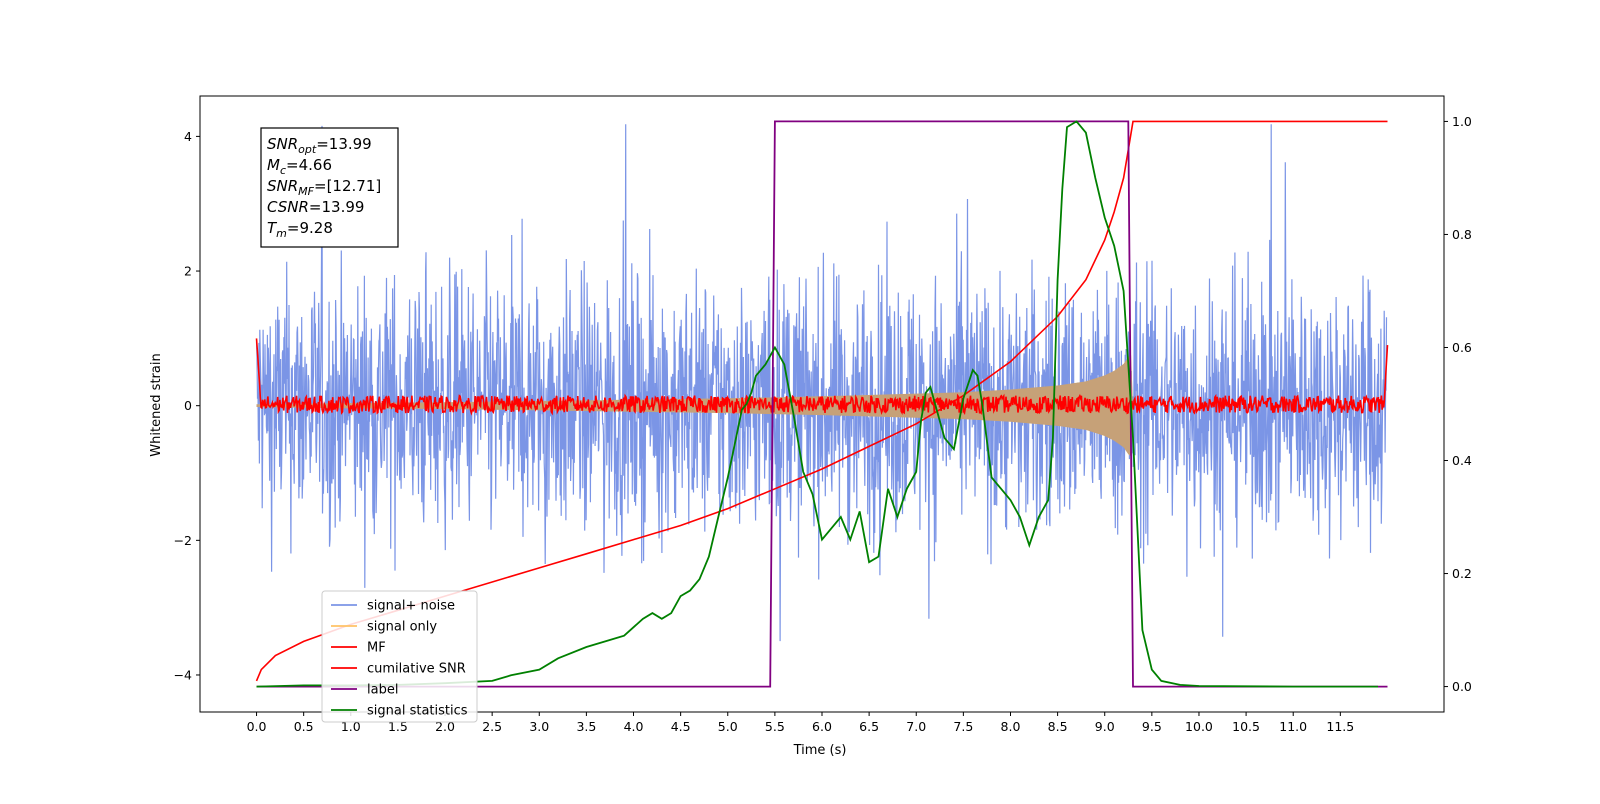  What do you see at coordinates (319, 145) in the screenshot?
I see `annotation-line: SNRopt=13.99` at bounding box center [319, 145].